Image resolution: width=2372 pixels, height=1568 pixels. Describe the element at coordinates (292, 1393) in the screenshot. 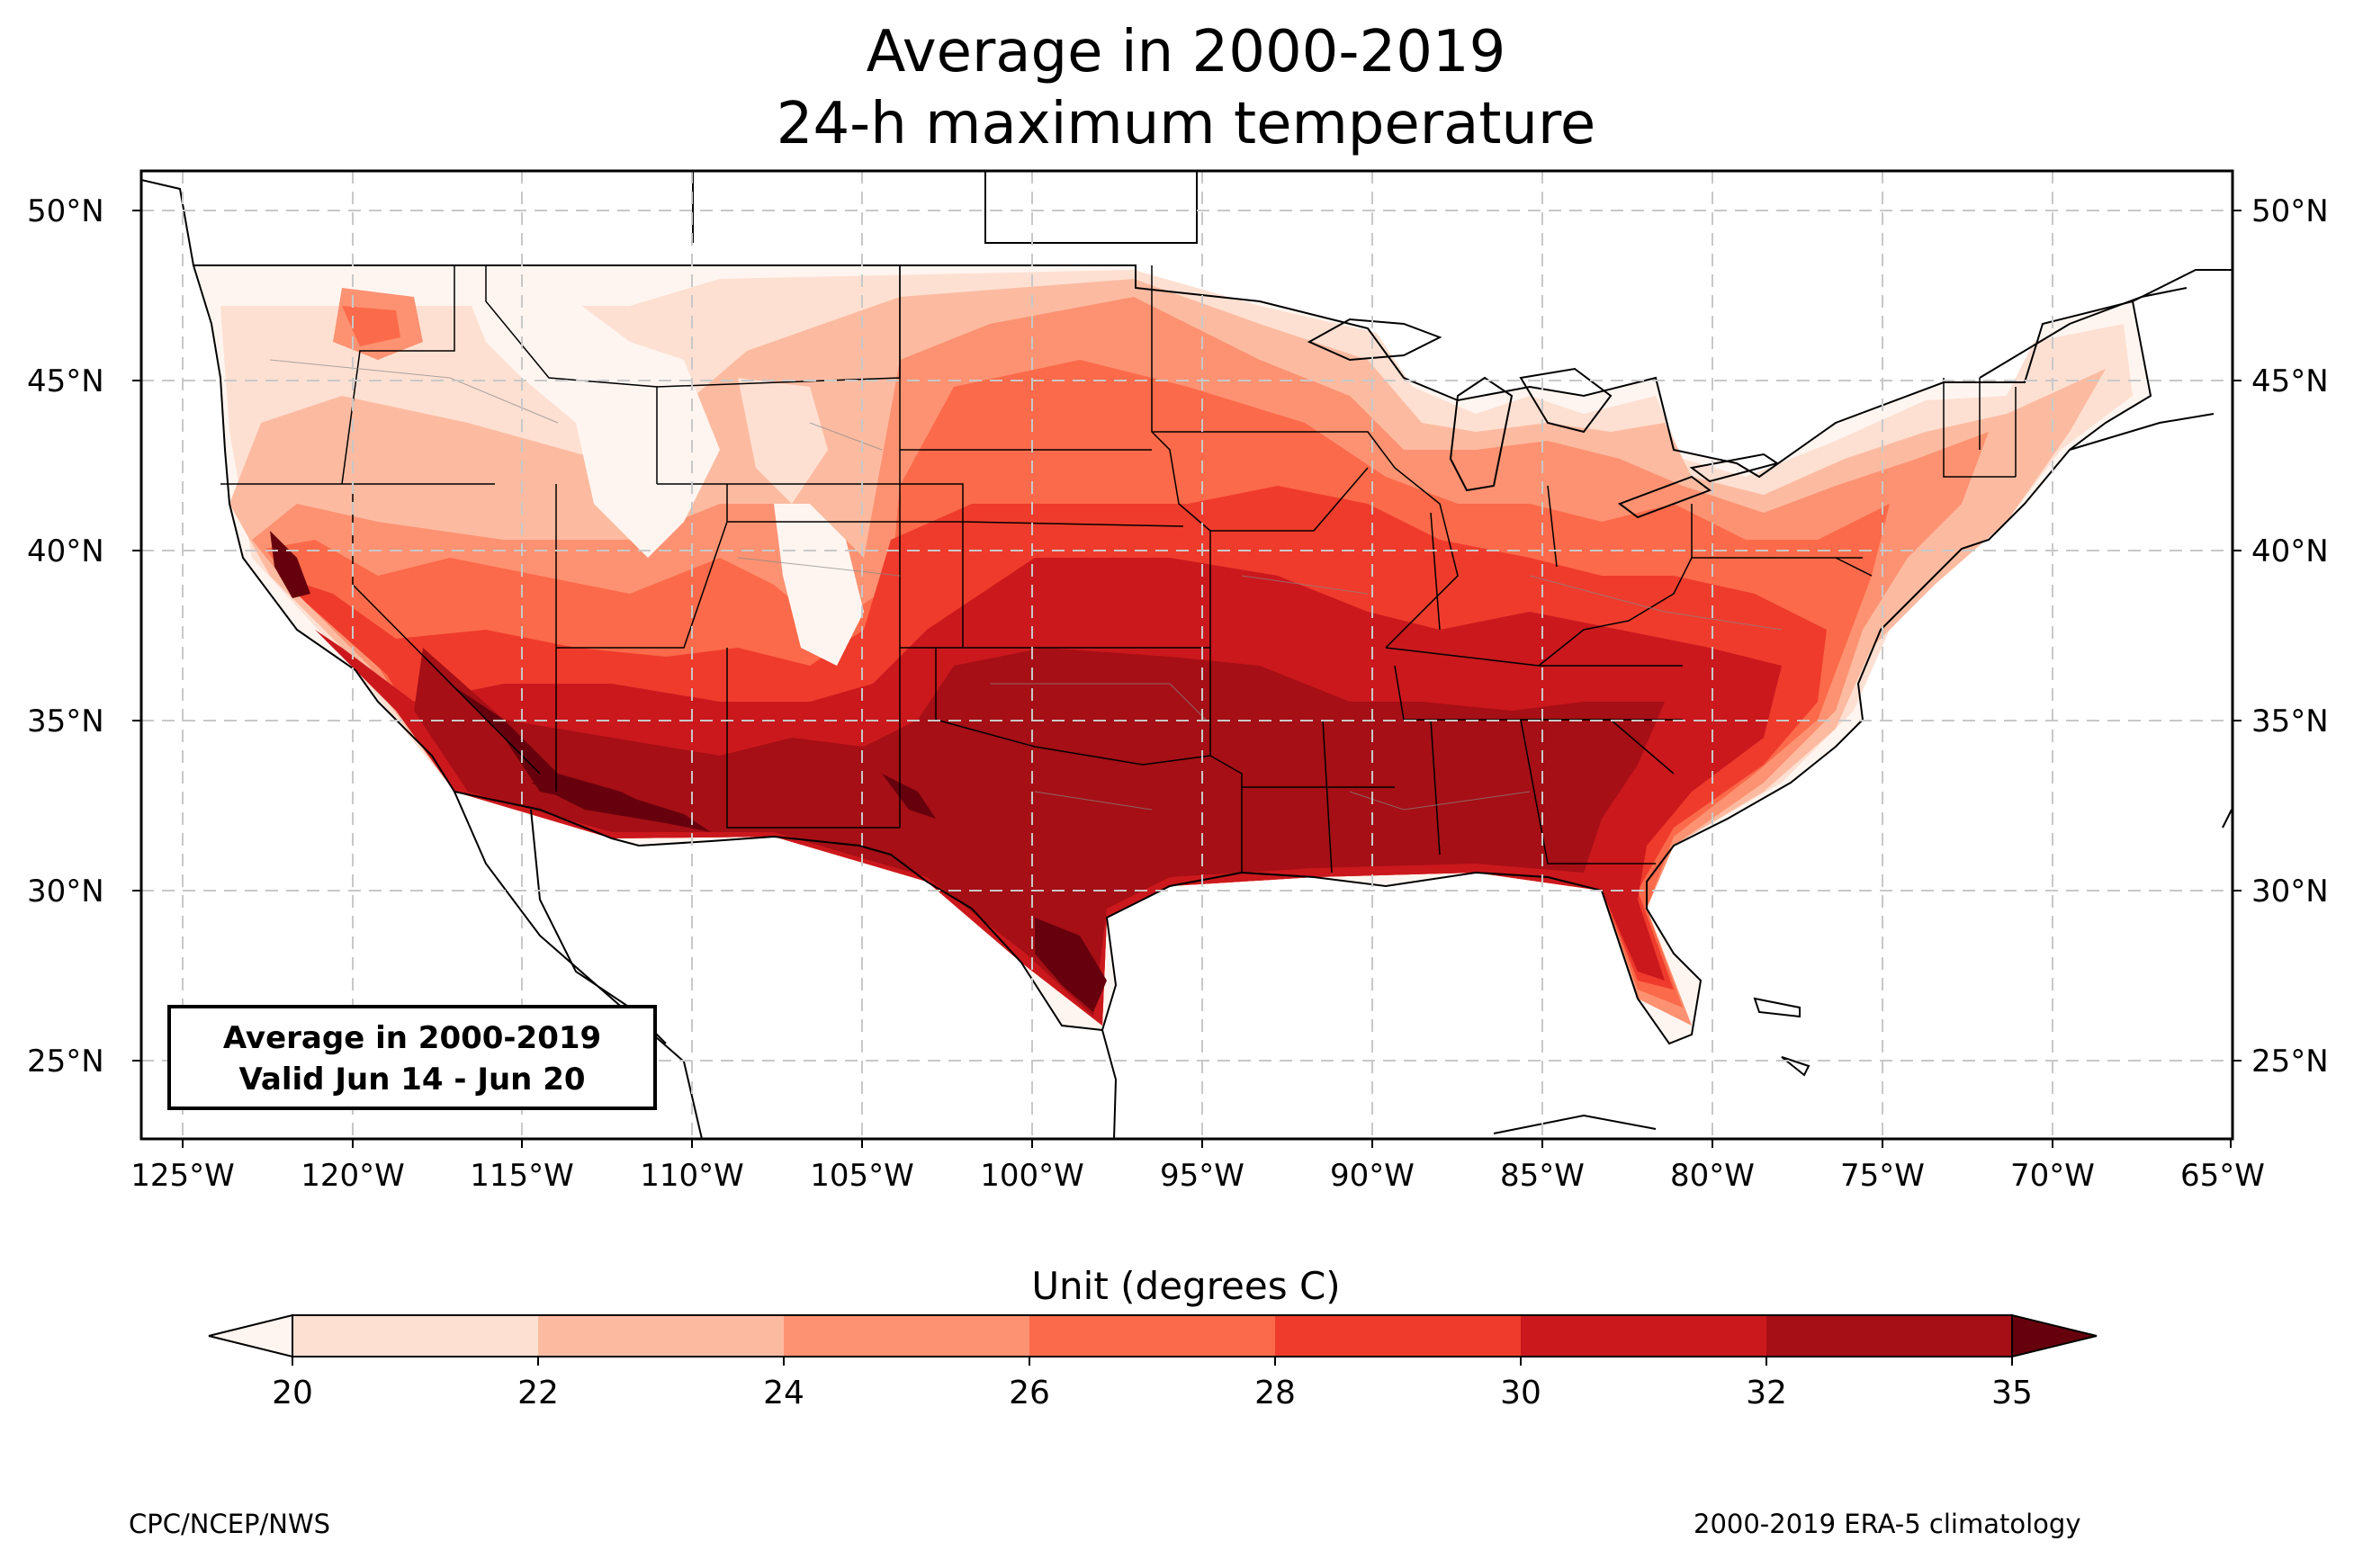

I see `colorbar-tick-20: 20` at that location.